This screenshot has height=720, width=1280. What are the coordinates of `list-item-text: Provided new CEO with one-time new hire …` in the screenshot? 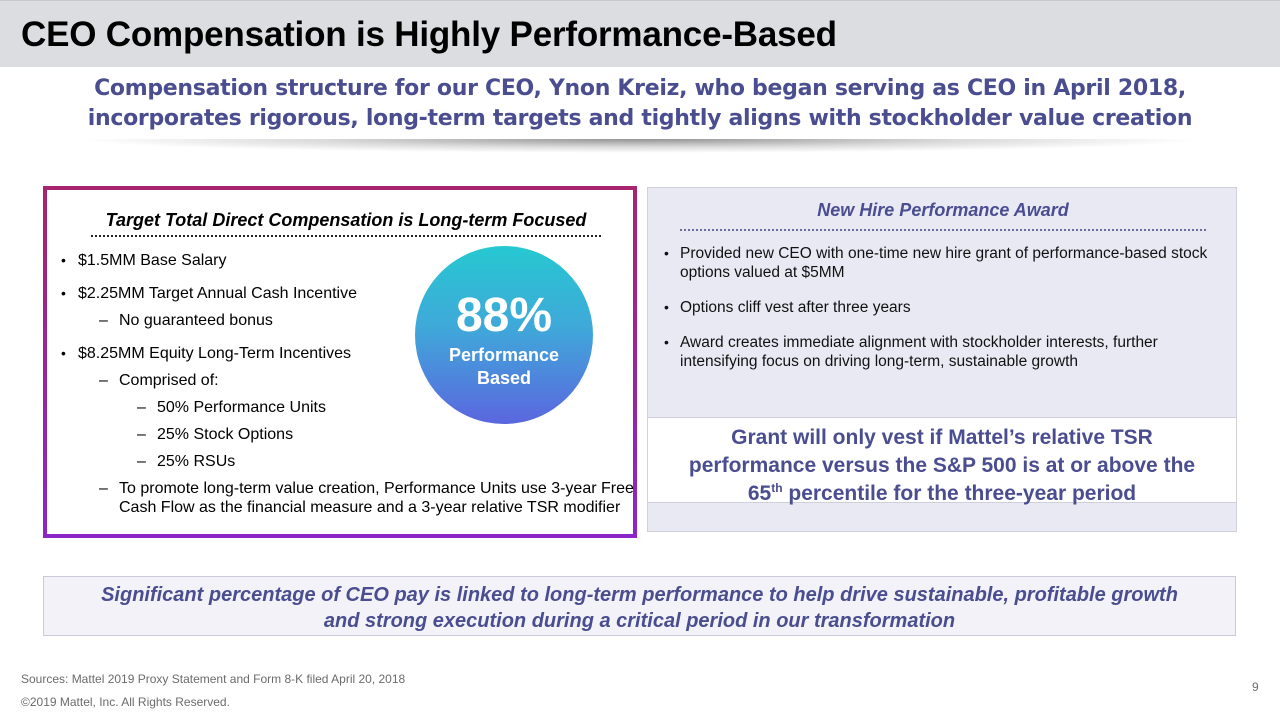 It's located at (944, 263).